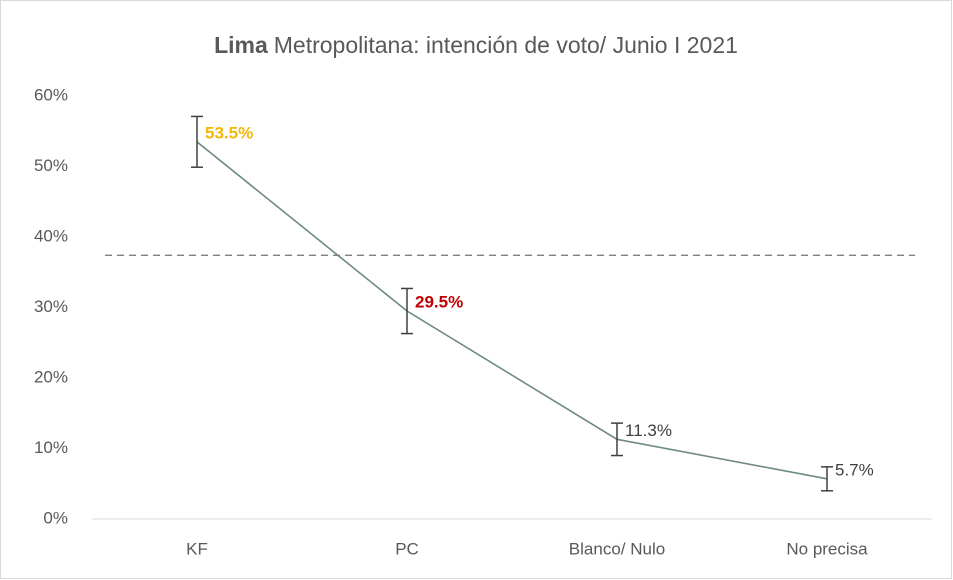 This screenshot has height=580, width=953. I want to click on y-tick-label: 50%, so click(51, 165).